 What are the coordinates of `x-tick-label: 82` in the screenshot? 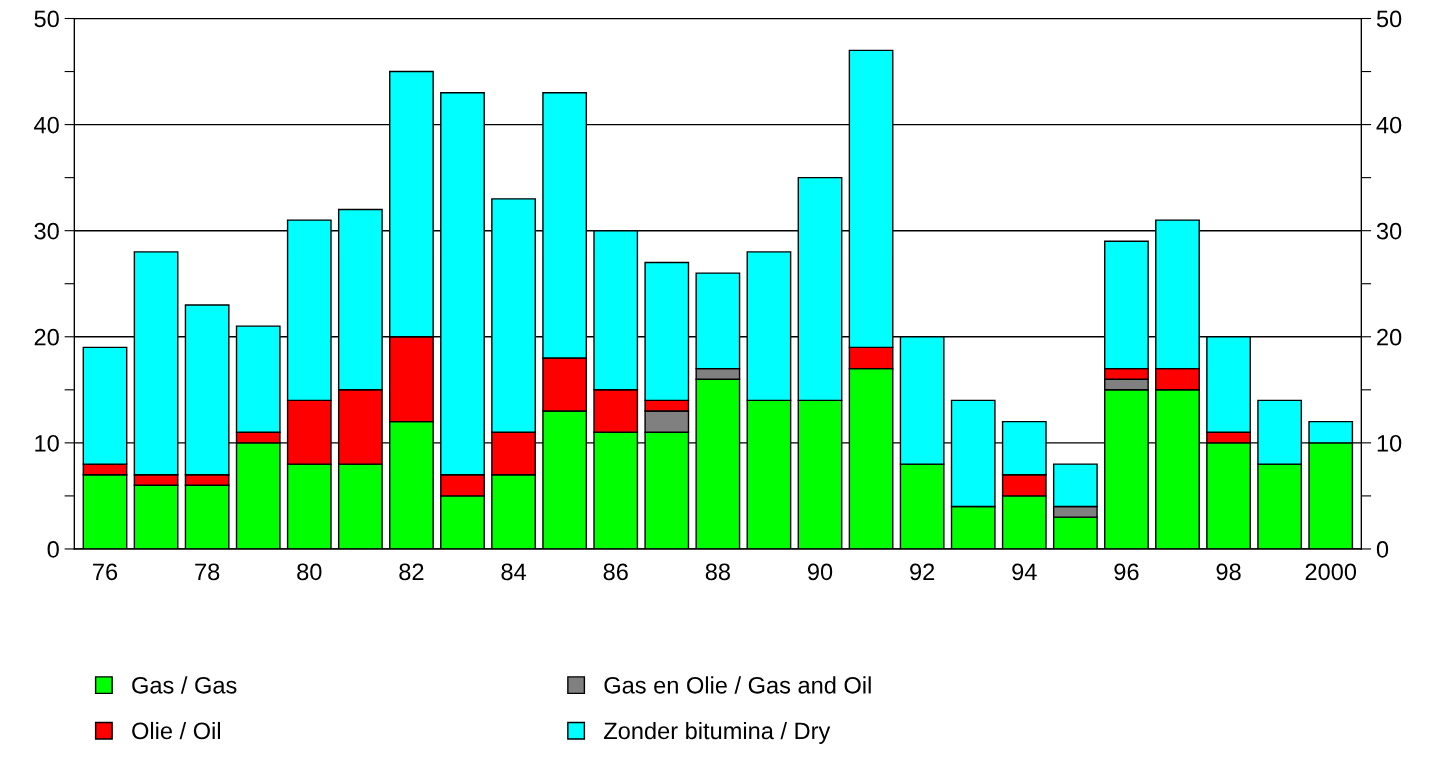 It's located at (411, 572).